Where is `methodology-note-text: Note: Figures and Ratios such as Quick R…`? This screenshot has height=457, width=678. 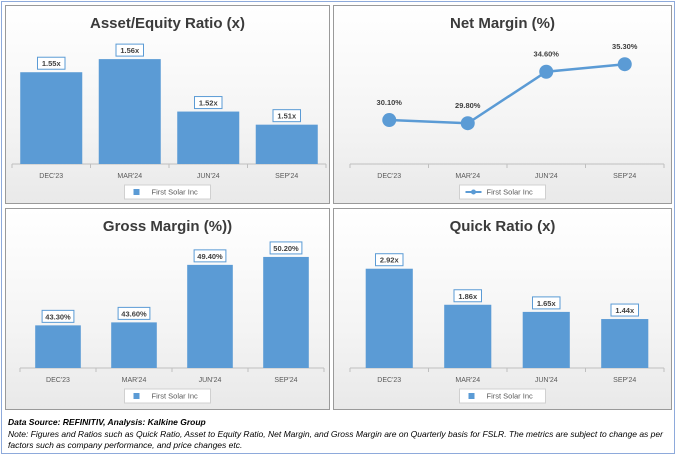
methodology-note-text: Note: Figures and Ratios such as Quick R… is located at coordinates (335, 439).